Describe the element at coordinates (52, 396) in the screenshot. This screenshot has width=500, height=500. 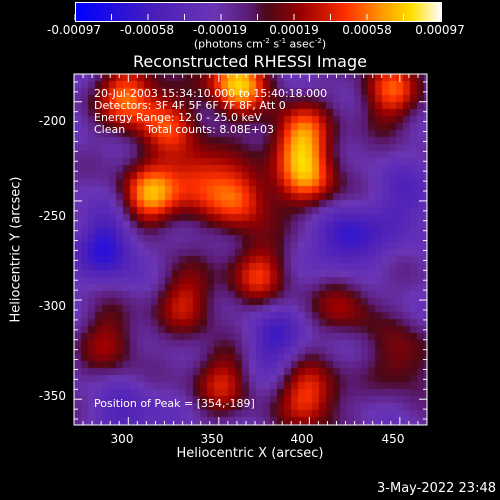
I see `y-tick-label: -350` at that location.